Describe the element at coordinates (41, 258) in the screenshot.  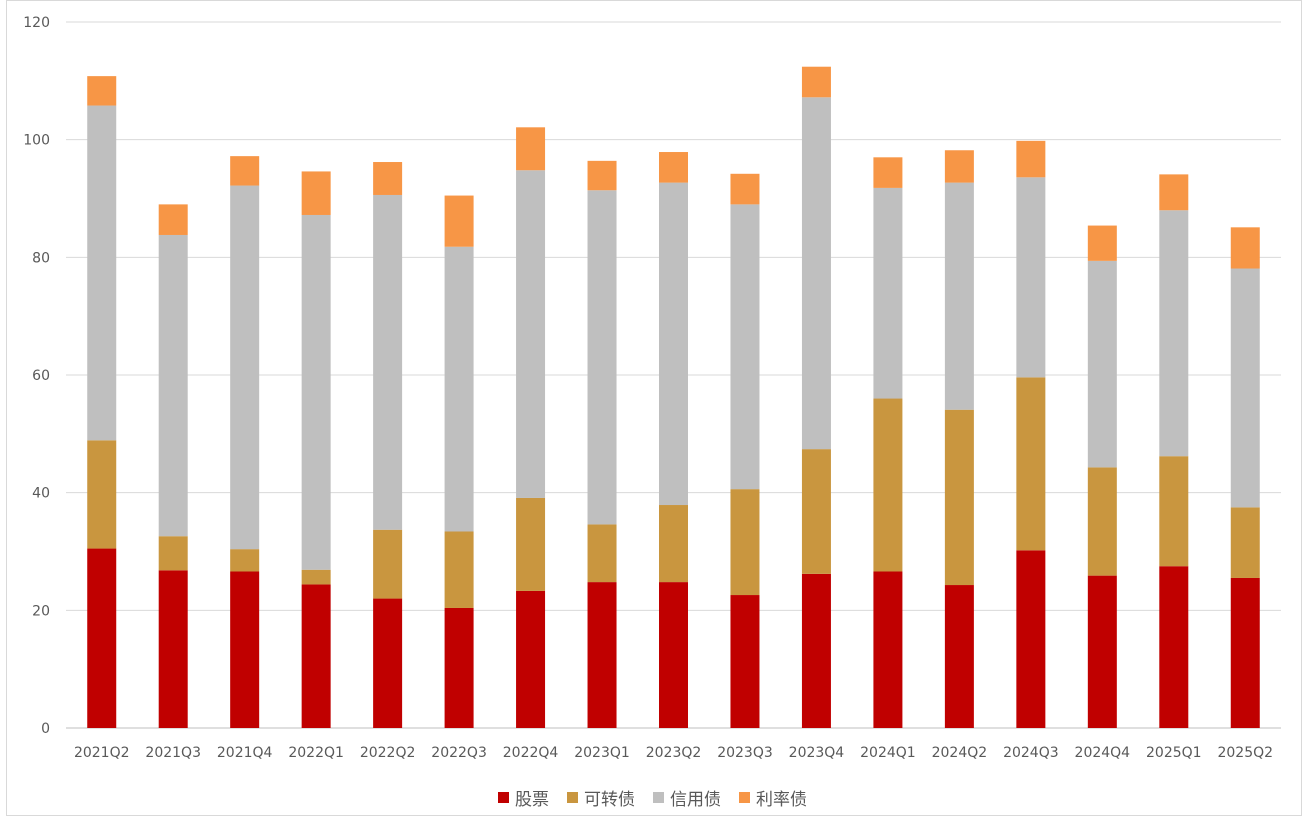
I see `y-tick-label: 80` at that location.